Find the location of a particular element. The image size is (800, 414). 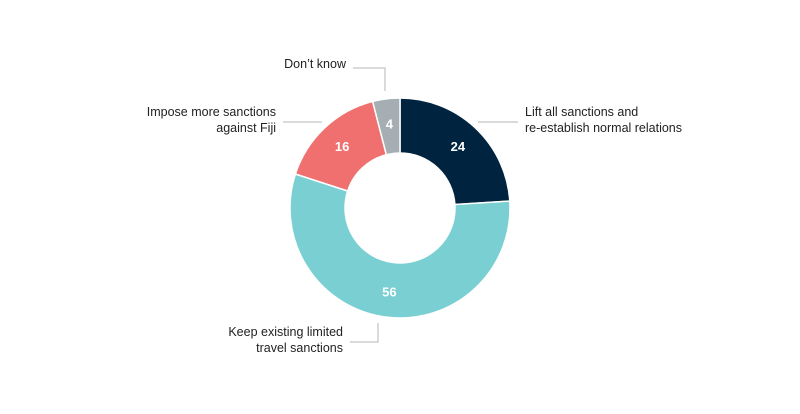

category-label-impose-more-sanctions: Impose more sanctions against Fiji is located at coordinates (211, 120).